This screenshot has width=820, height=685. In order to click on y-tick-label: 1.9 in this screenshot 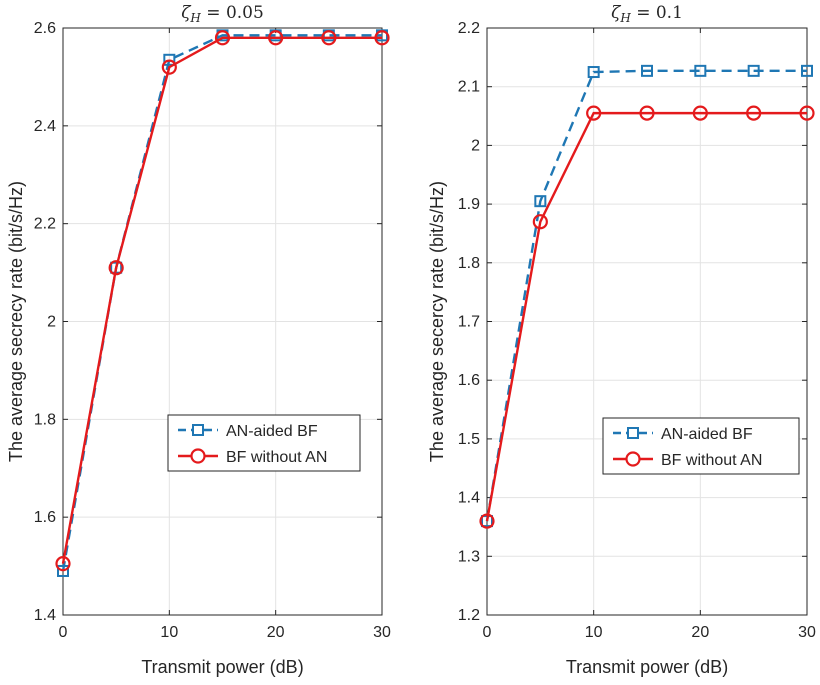, I will do `click(469, 204)`.